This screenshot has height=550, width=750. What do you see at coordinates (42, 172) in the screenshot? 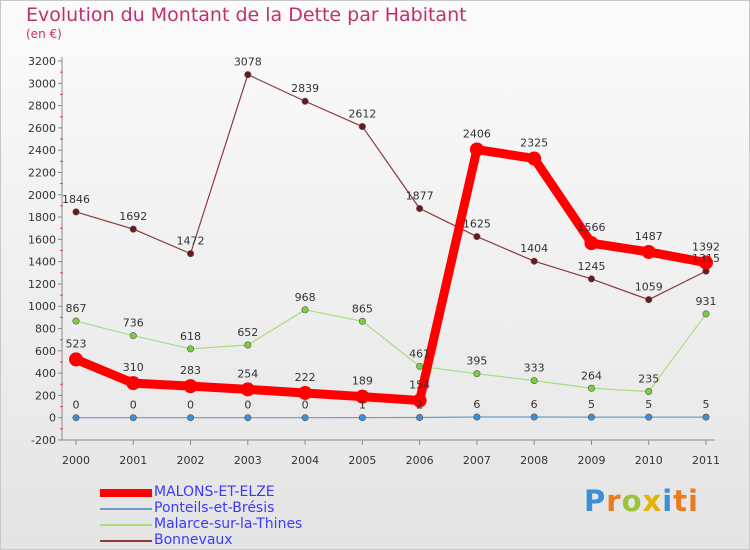
I see `y-tick-label: 2200` at bounding box center [42, 172].